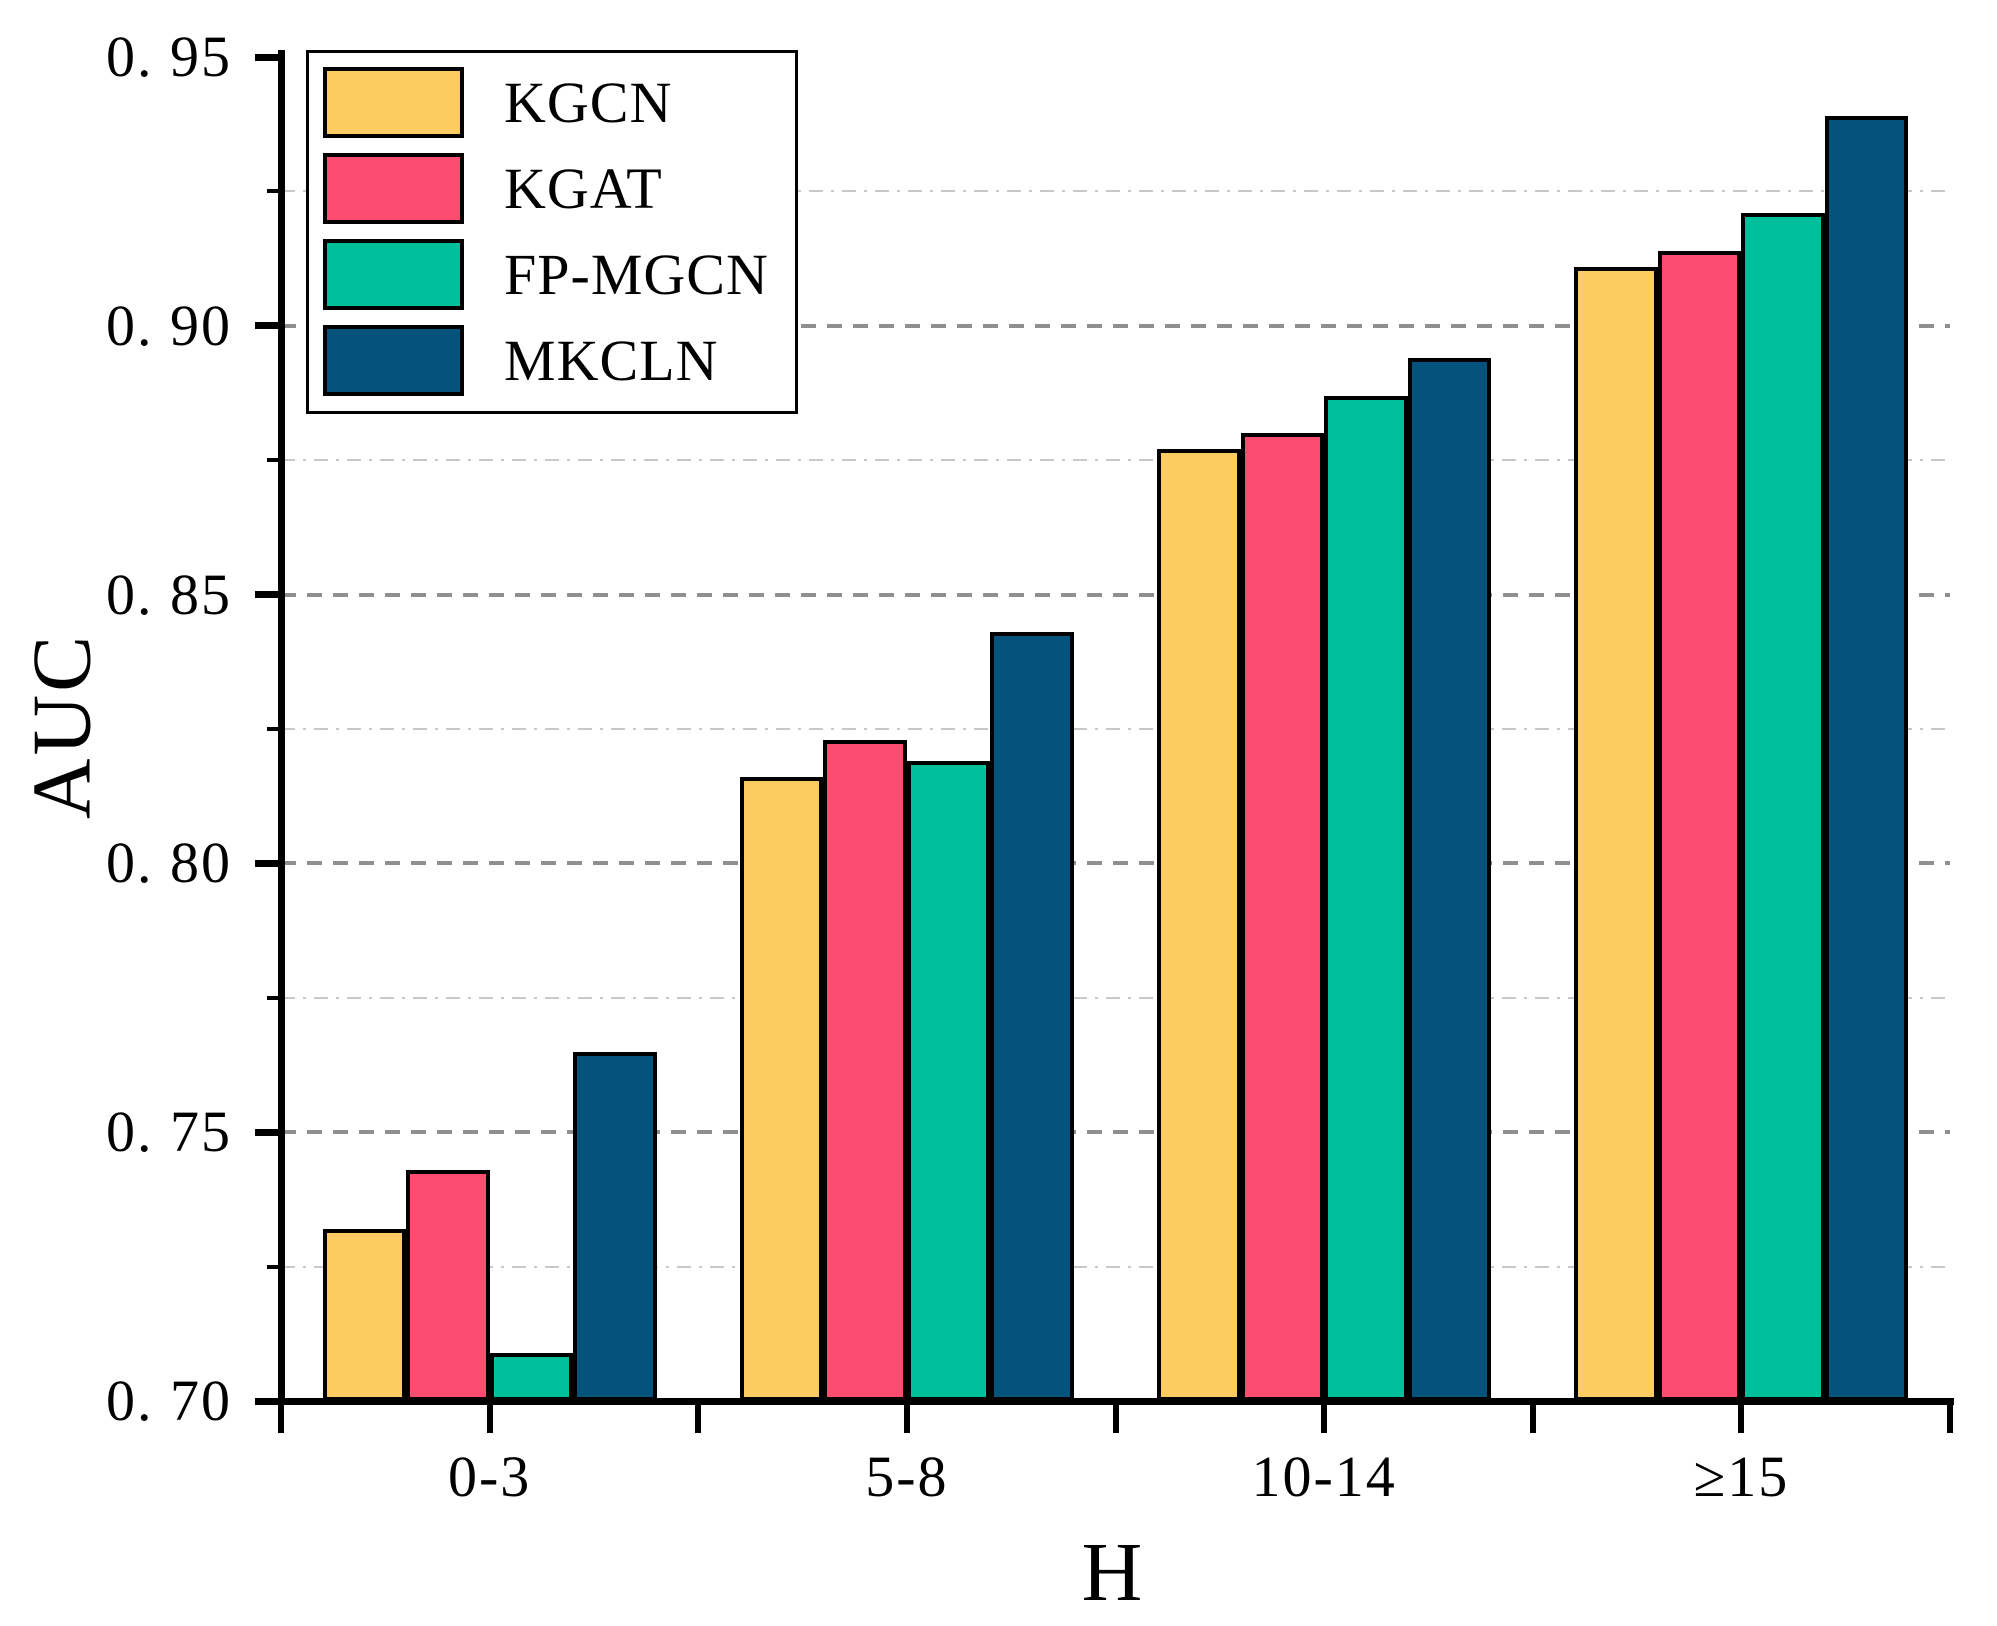  Describe the element at coordinates (588, 102) in the screenshot. I see `legend-label-kgcn: KGCN` at that location.